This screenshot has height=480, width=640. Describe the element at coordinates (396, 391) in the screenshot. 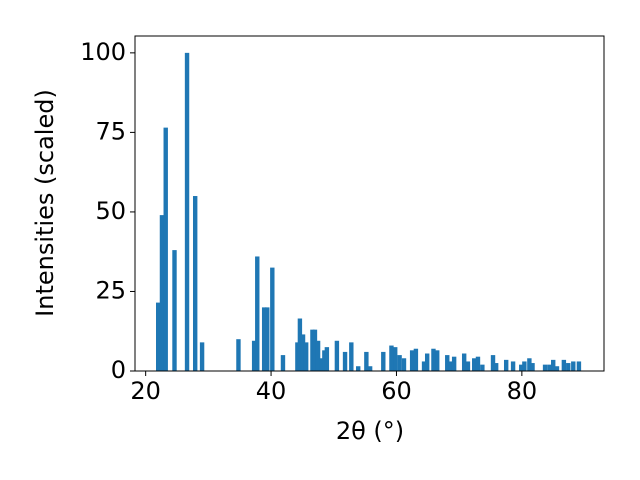

I see `x-tick-label: 60` at that location.